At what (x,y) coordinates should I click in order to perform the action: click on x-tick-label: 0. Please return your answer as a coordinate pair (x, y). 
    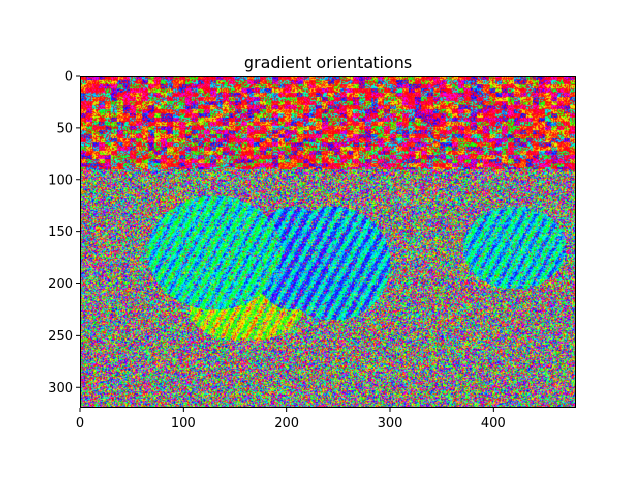
    Looking at the image, I should click on (80, 423).